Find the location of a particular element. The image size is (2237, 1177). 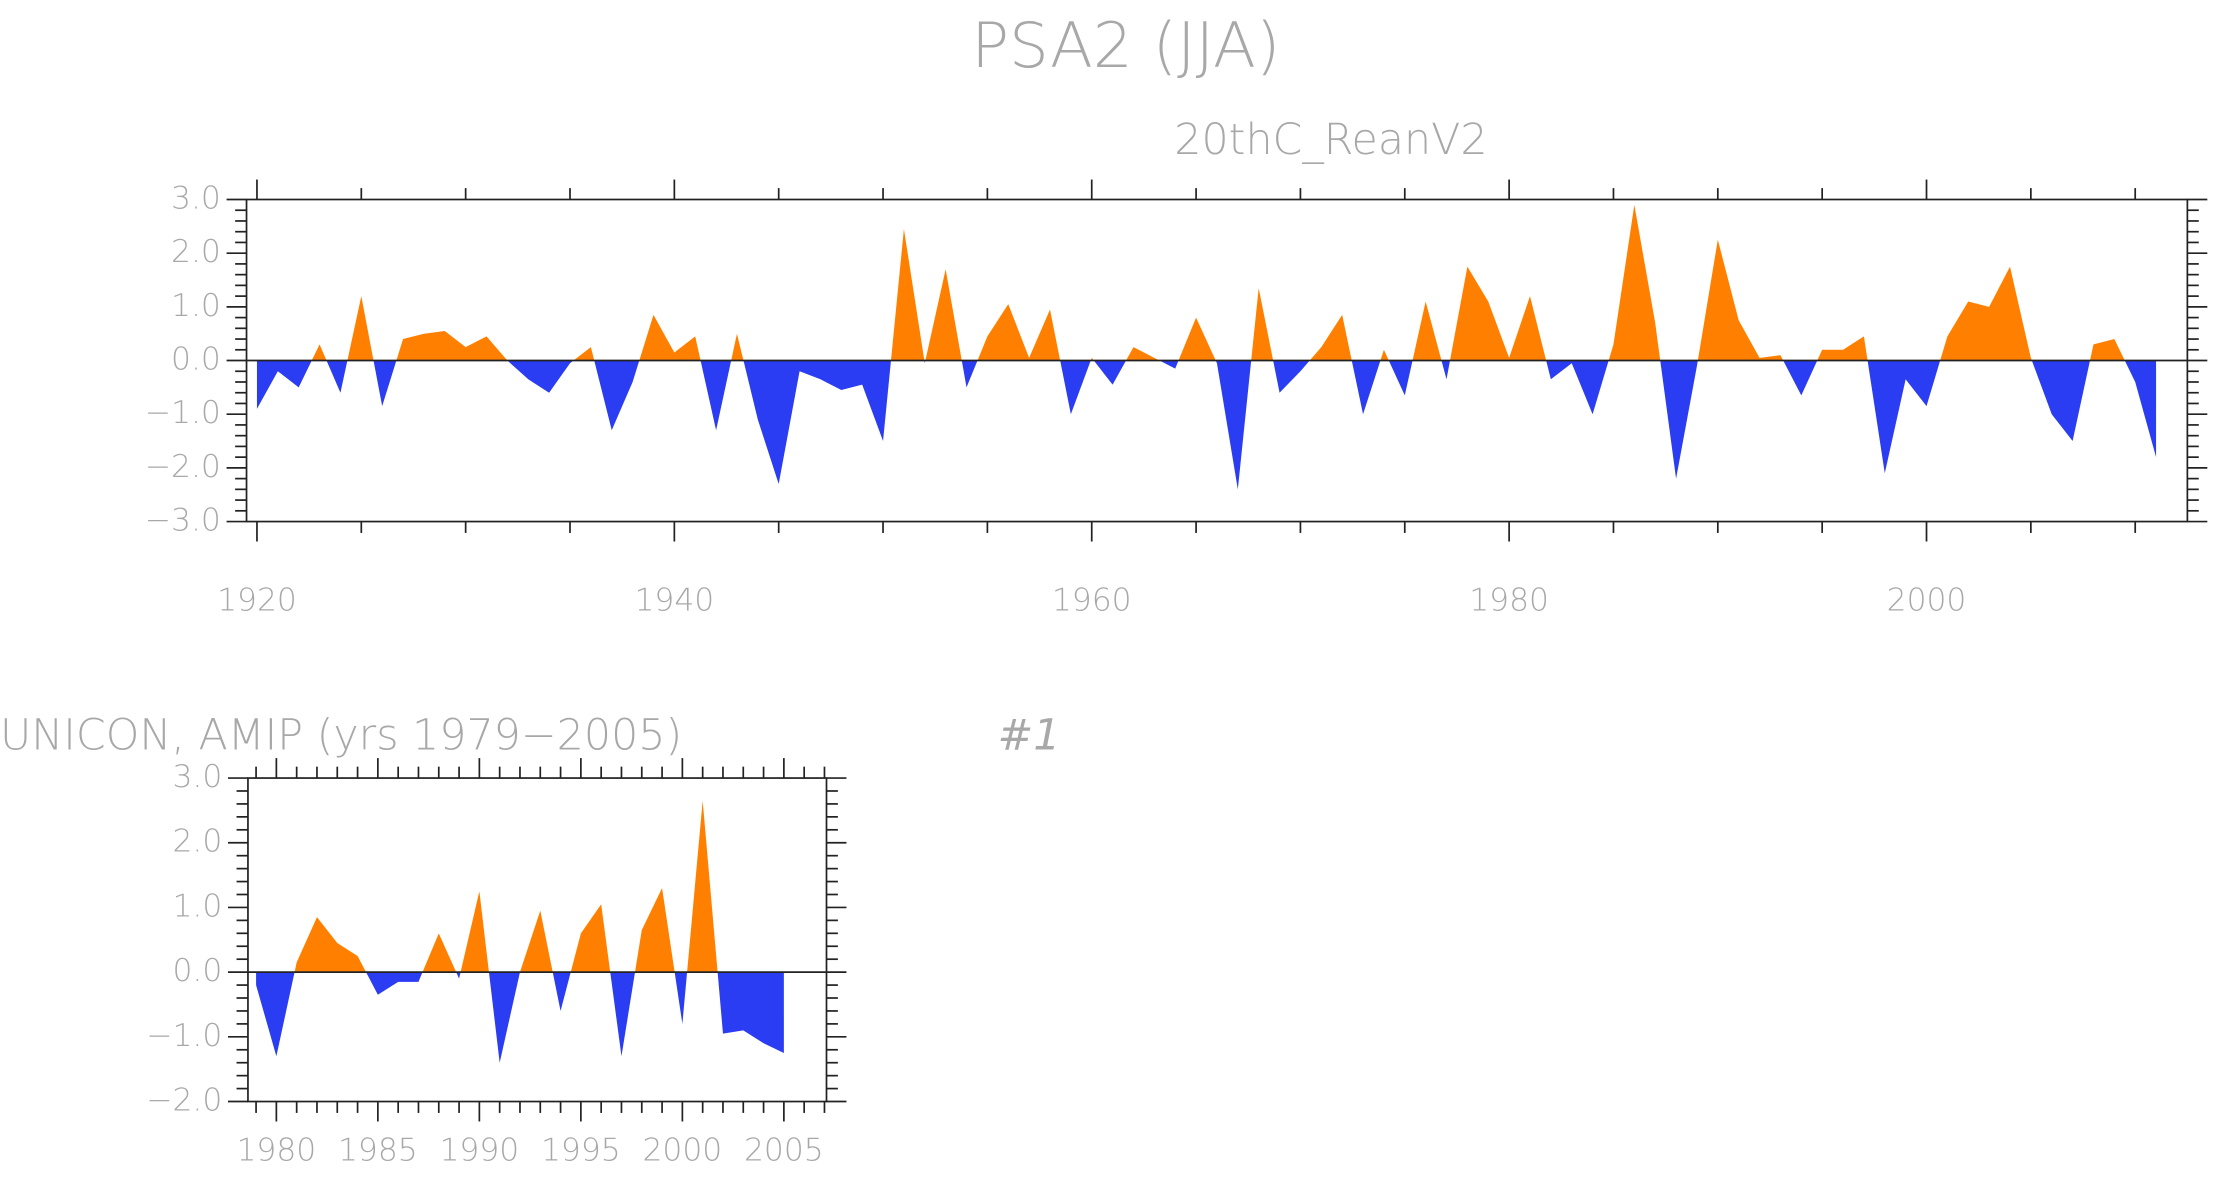

x-tick-label: 2005 is located at coordinates (784, 1150).